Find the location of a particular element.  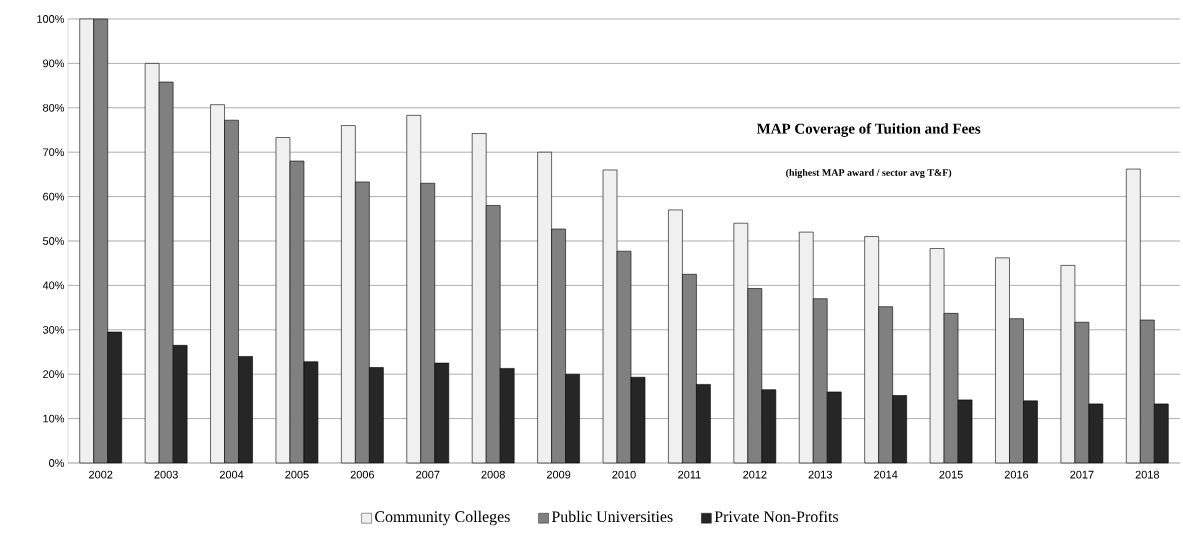

y-tick-label: 60% is located at coordinates (54, 196).